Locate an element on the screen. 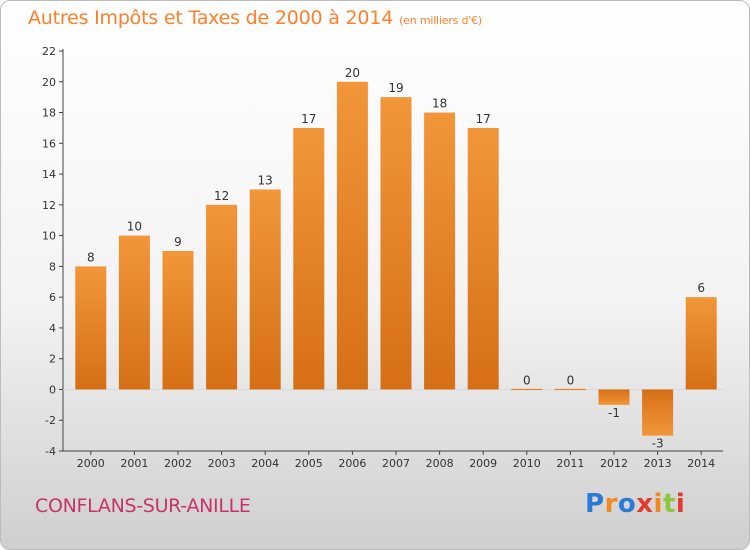  chart-title-text: Autres Impôts et Taxes de 2000 à 2014 is located at coordinates (211, 18).